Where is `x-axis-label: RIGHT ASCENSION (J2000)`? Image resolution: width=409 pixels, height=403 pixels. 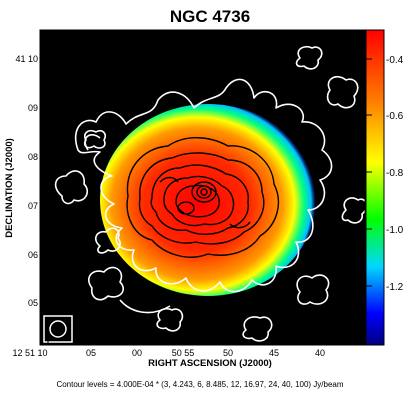 x-axis-label: RIGHT ASCENSION (J2000) is located at coordinates (210, 363).